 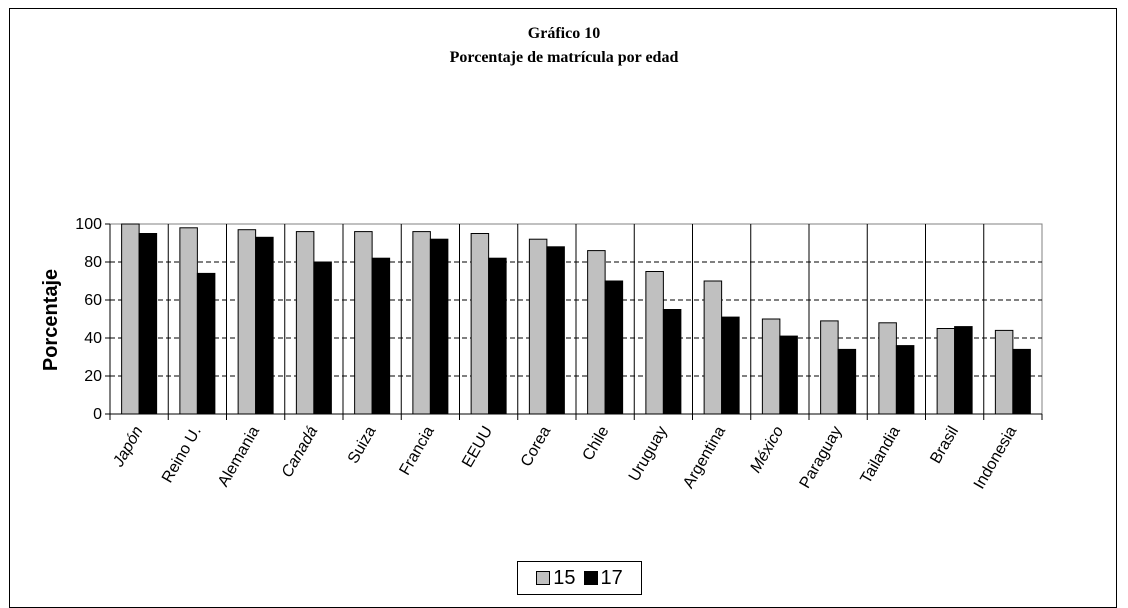 I want to click on x-tick-label: Argentina, so click(x=704, y=457).